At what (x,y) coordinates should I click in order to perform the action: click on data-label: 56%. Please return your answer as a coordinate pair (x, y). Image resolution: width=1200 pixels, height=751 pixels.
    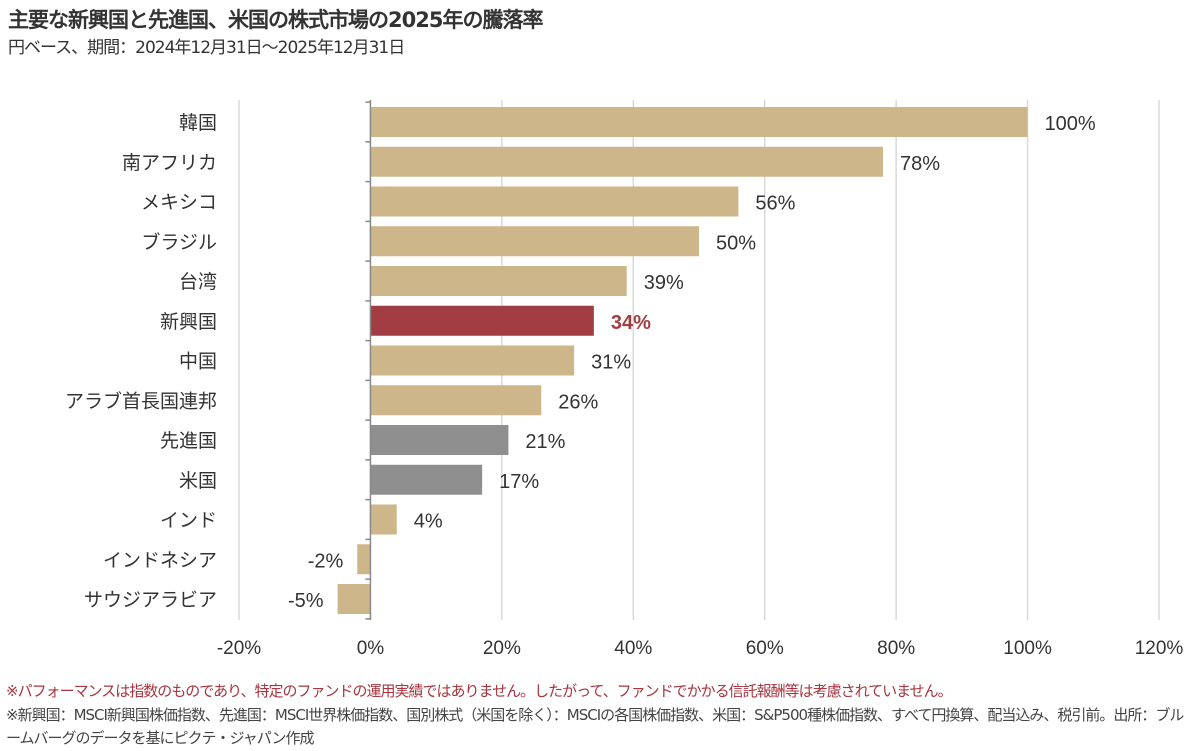
    Looking at the image, I should click on (775, 204).